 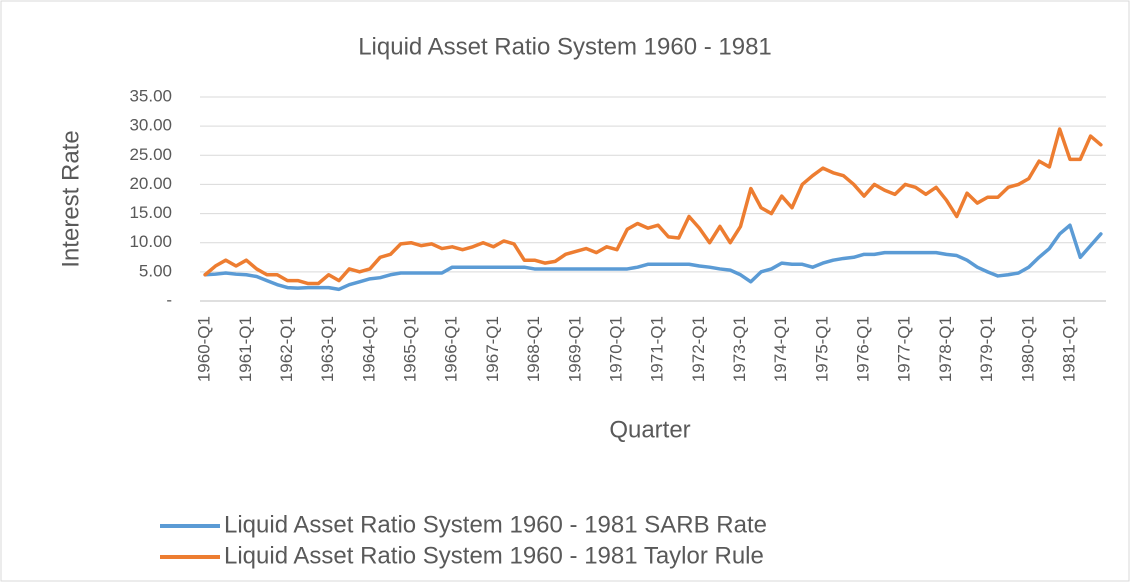 What do you see at coordinates (653, 257) in the screenshot?
I see `series-line` at bounding box center [653, 257].